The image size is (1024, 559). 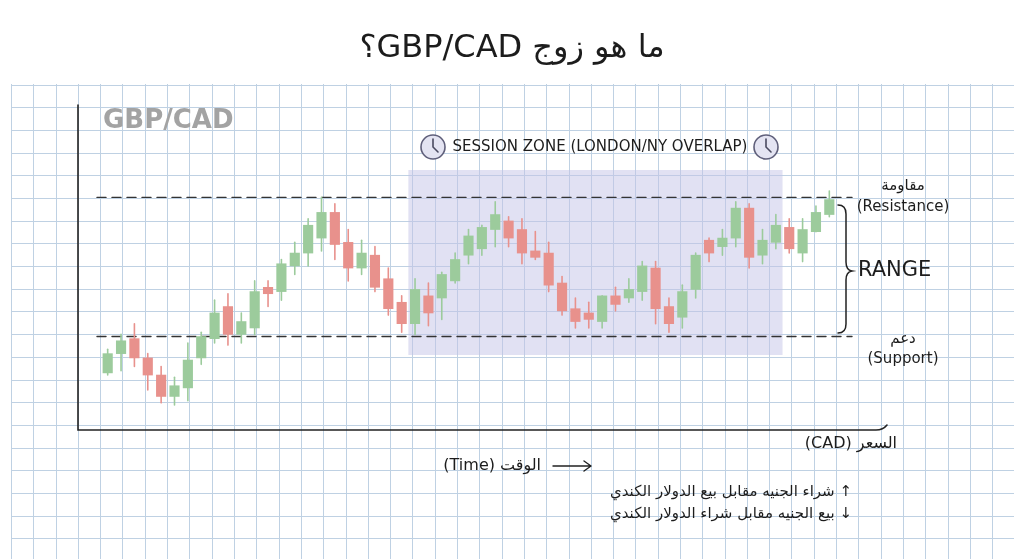 I want to click on text: RANGE, so click(x=895, y=269).